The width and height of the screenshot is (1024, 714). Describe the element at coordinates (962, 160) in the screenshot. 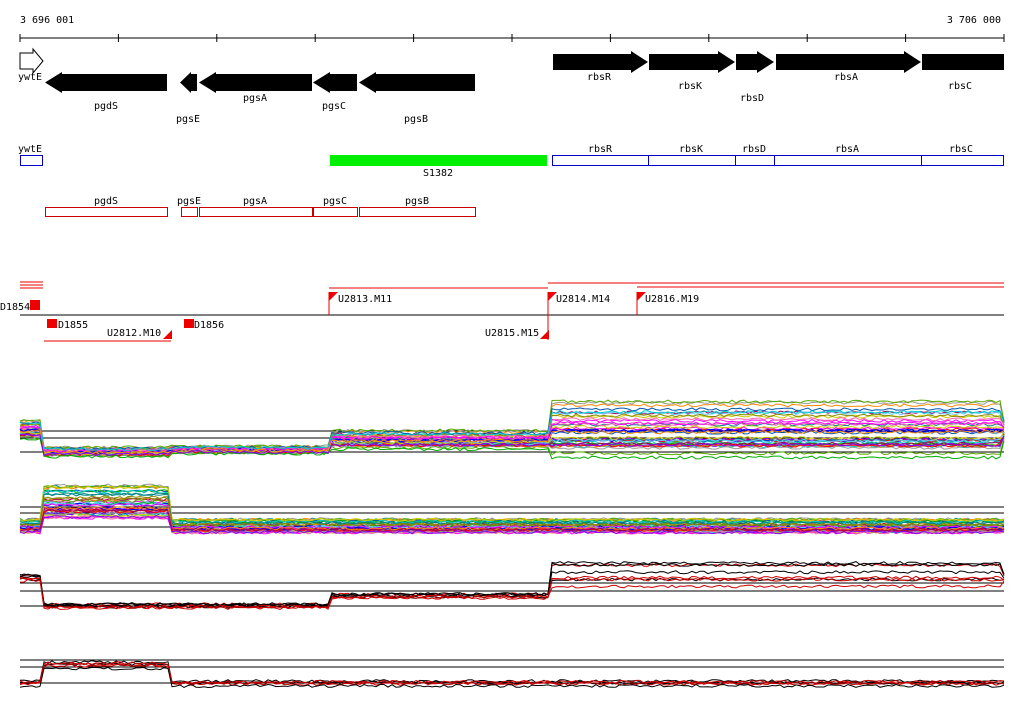

I see `blue-box-rbsC` at that location.